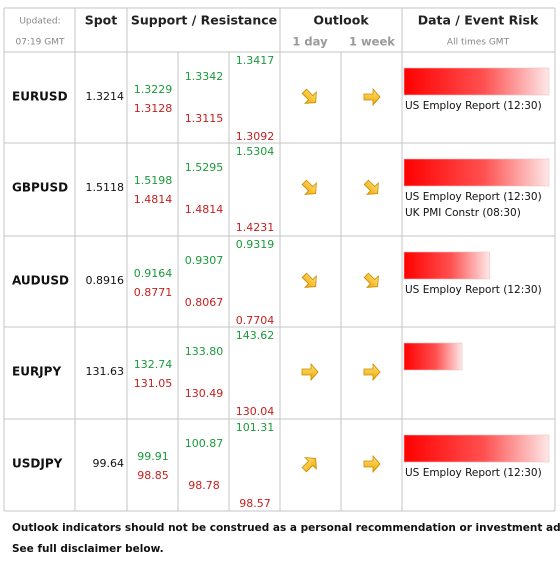  I want to click on resistance-level: 0.9307, so click(204, 260).